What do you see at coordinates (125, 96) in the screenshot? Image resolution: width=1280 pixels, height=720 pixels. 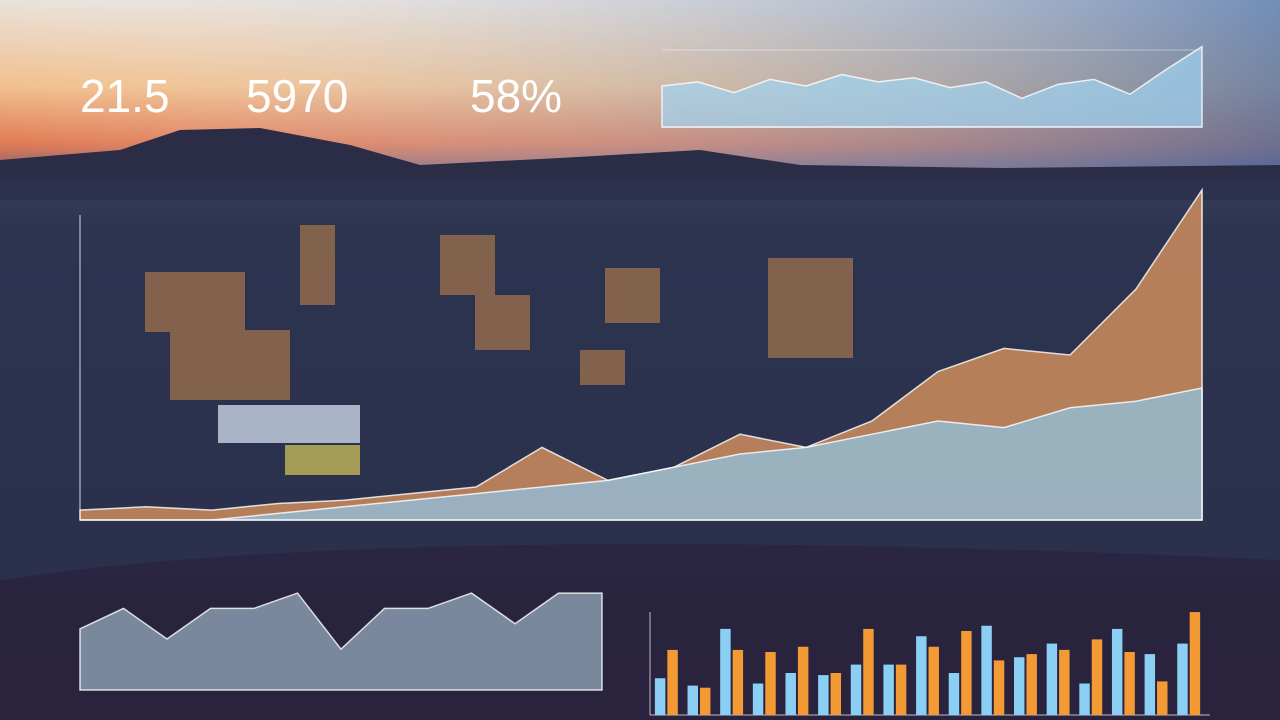 I see `kpi-value: 21.5` at bounding box center [125, 96].